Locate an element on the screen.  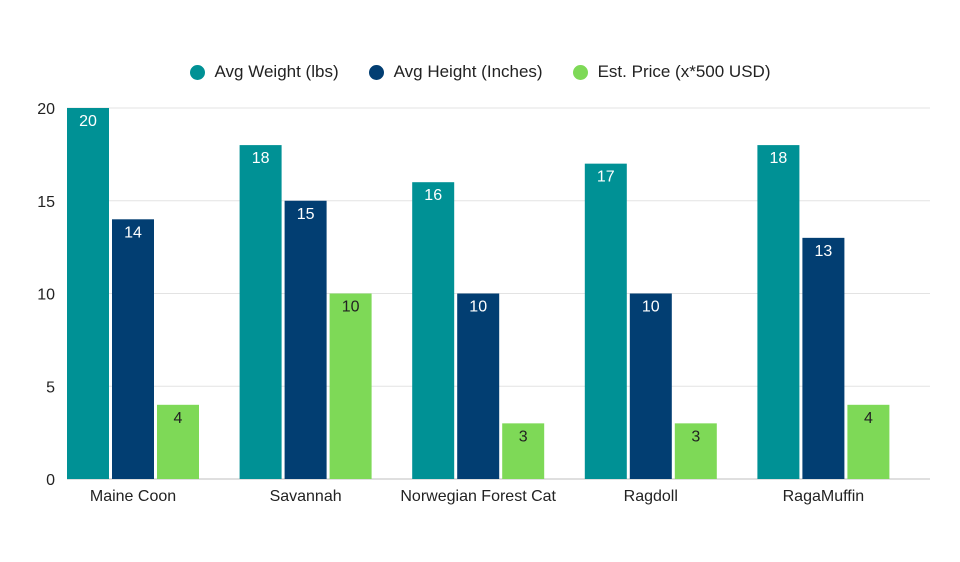
legend-item-price: Est. Price (x*500 USD) is located at coordinates (671, 72).